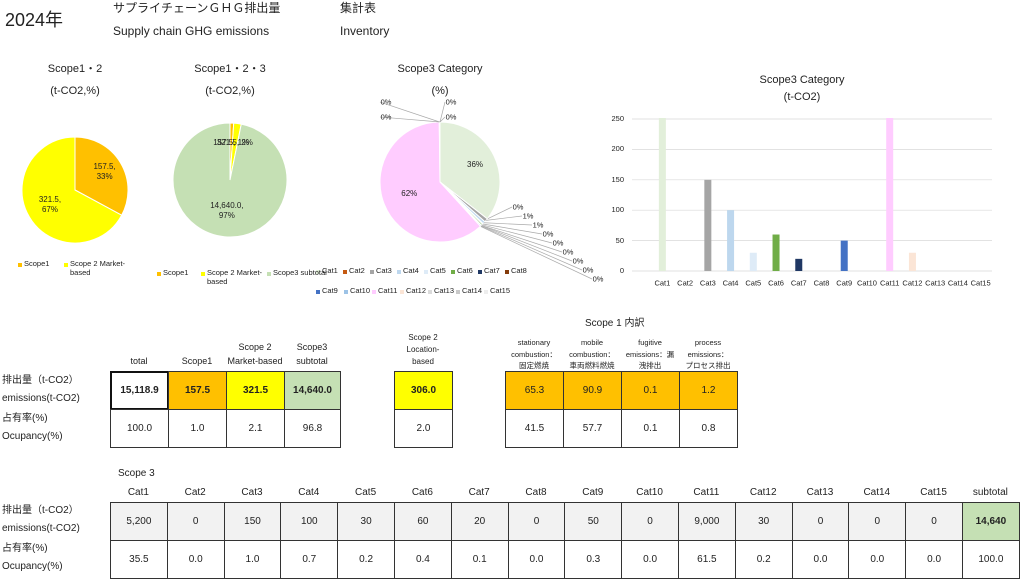 The width and height of the screenshot is (1024, 586). I want to click on table-cell: 61.5, so click(707, 559).